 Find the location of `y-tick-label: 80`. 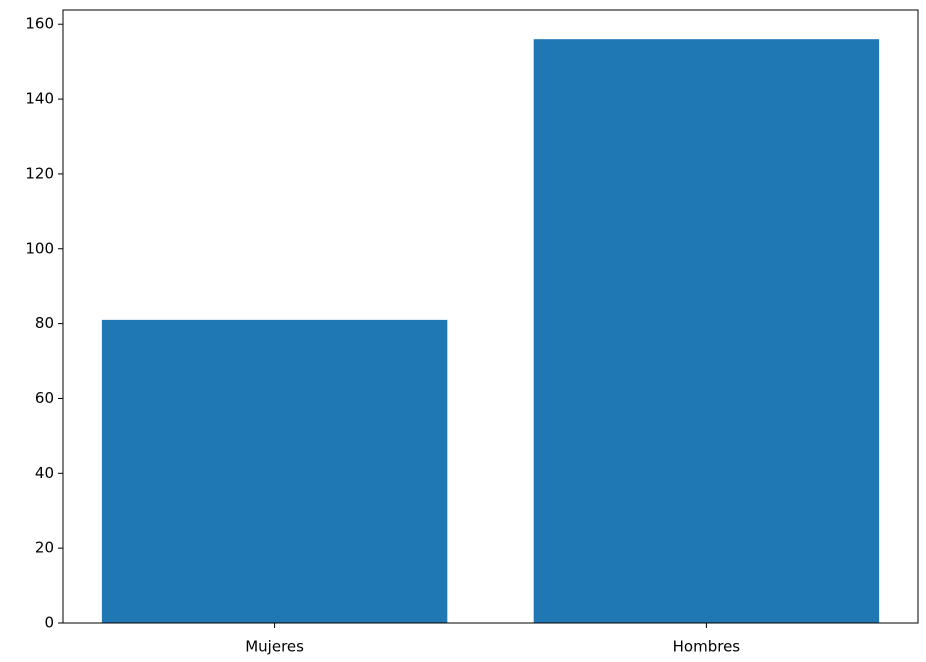

y-tick-label: 80 is located at coordinates (44, 323).